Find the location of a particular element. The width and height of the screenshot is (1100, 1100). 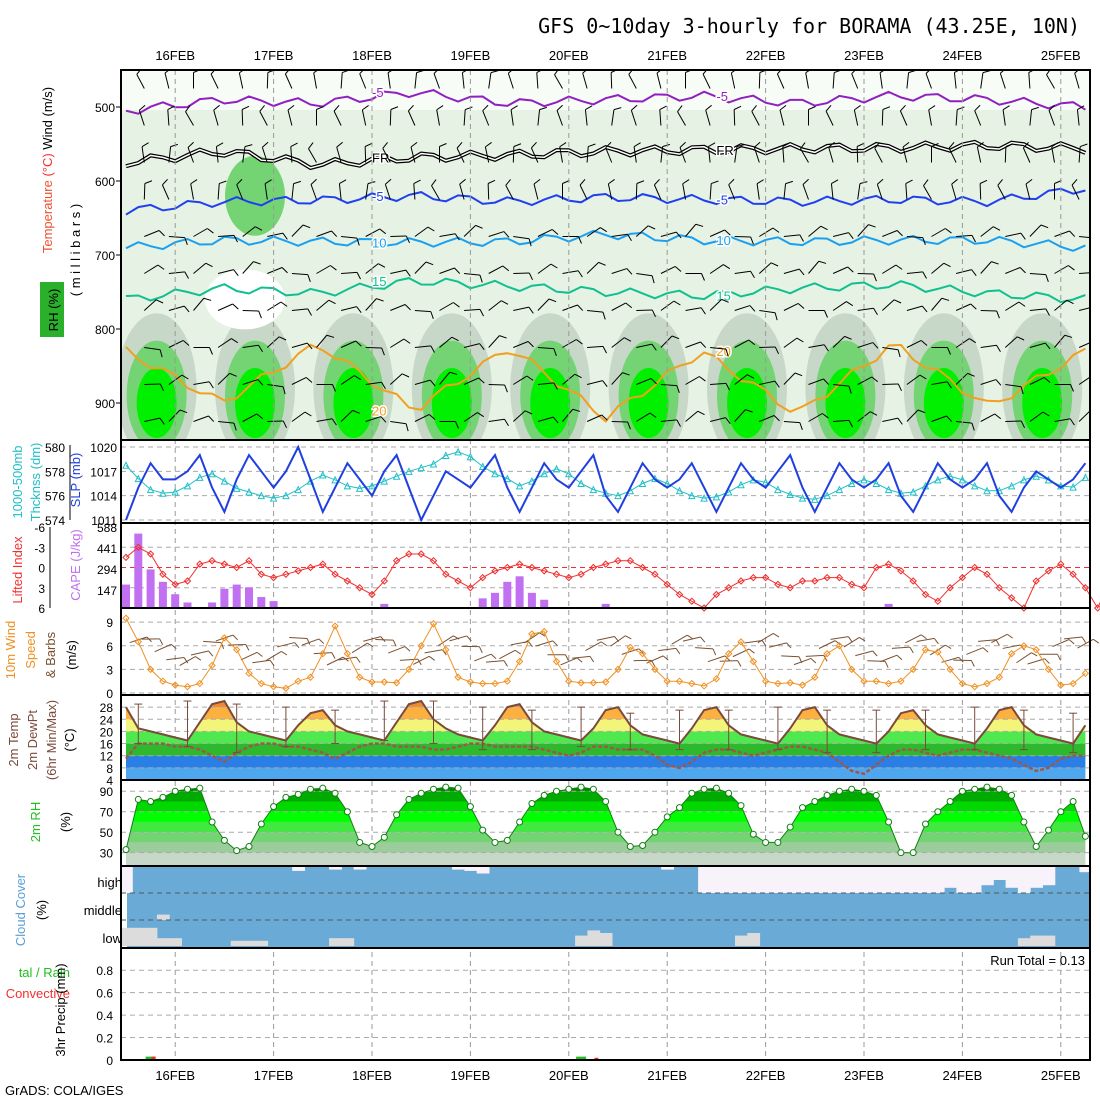

precip-total-legend: tal / Rain is located at coordinates (44, 972).